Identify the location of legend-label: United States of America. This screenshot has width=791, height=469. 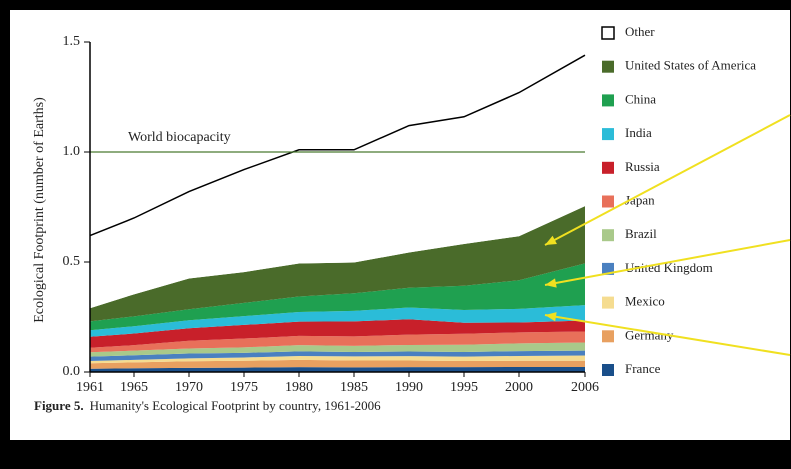
(690, 65).